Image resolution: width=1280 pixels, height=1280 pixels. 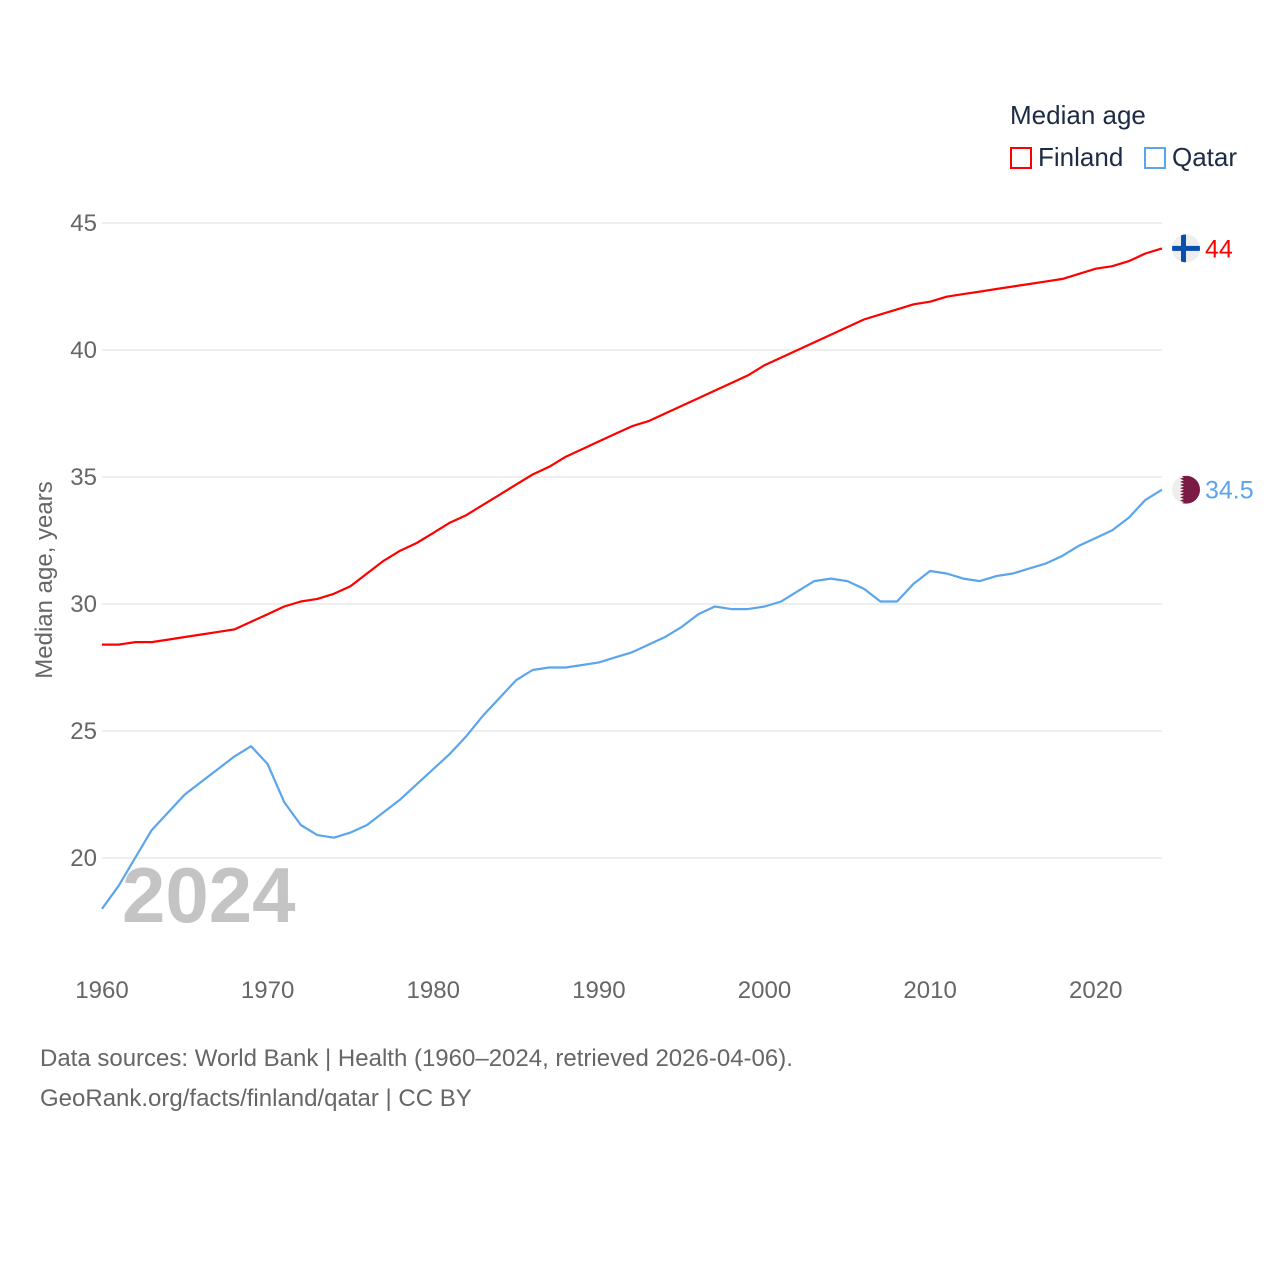 What do you see at coordinates (1186, 248) in the screenshot?
I see `flag-icon-finland` at bounding box center [1186, 248].